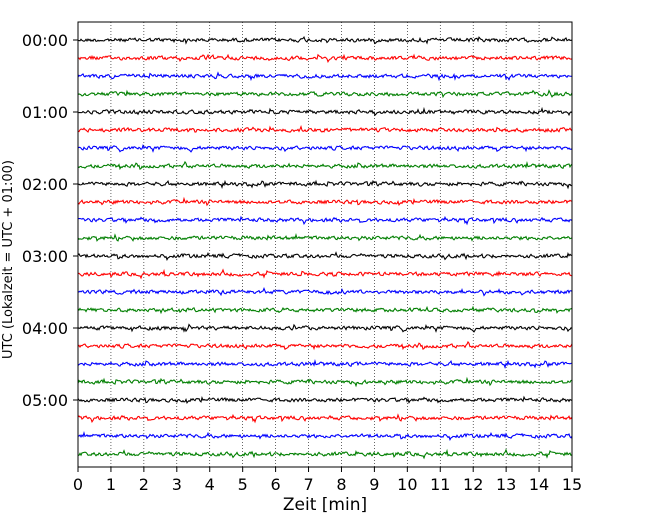  What do you see at coordinates (572, 484) in the screenshot?
I see `x-tick-label: 15` at bounding box center [572, 484].